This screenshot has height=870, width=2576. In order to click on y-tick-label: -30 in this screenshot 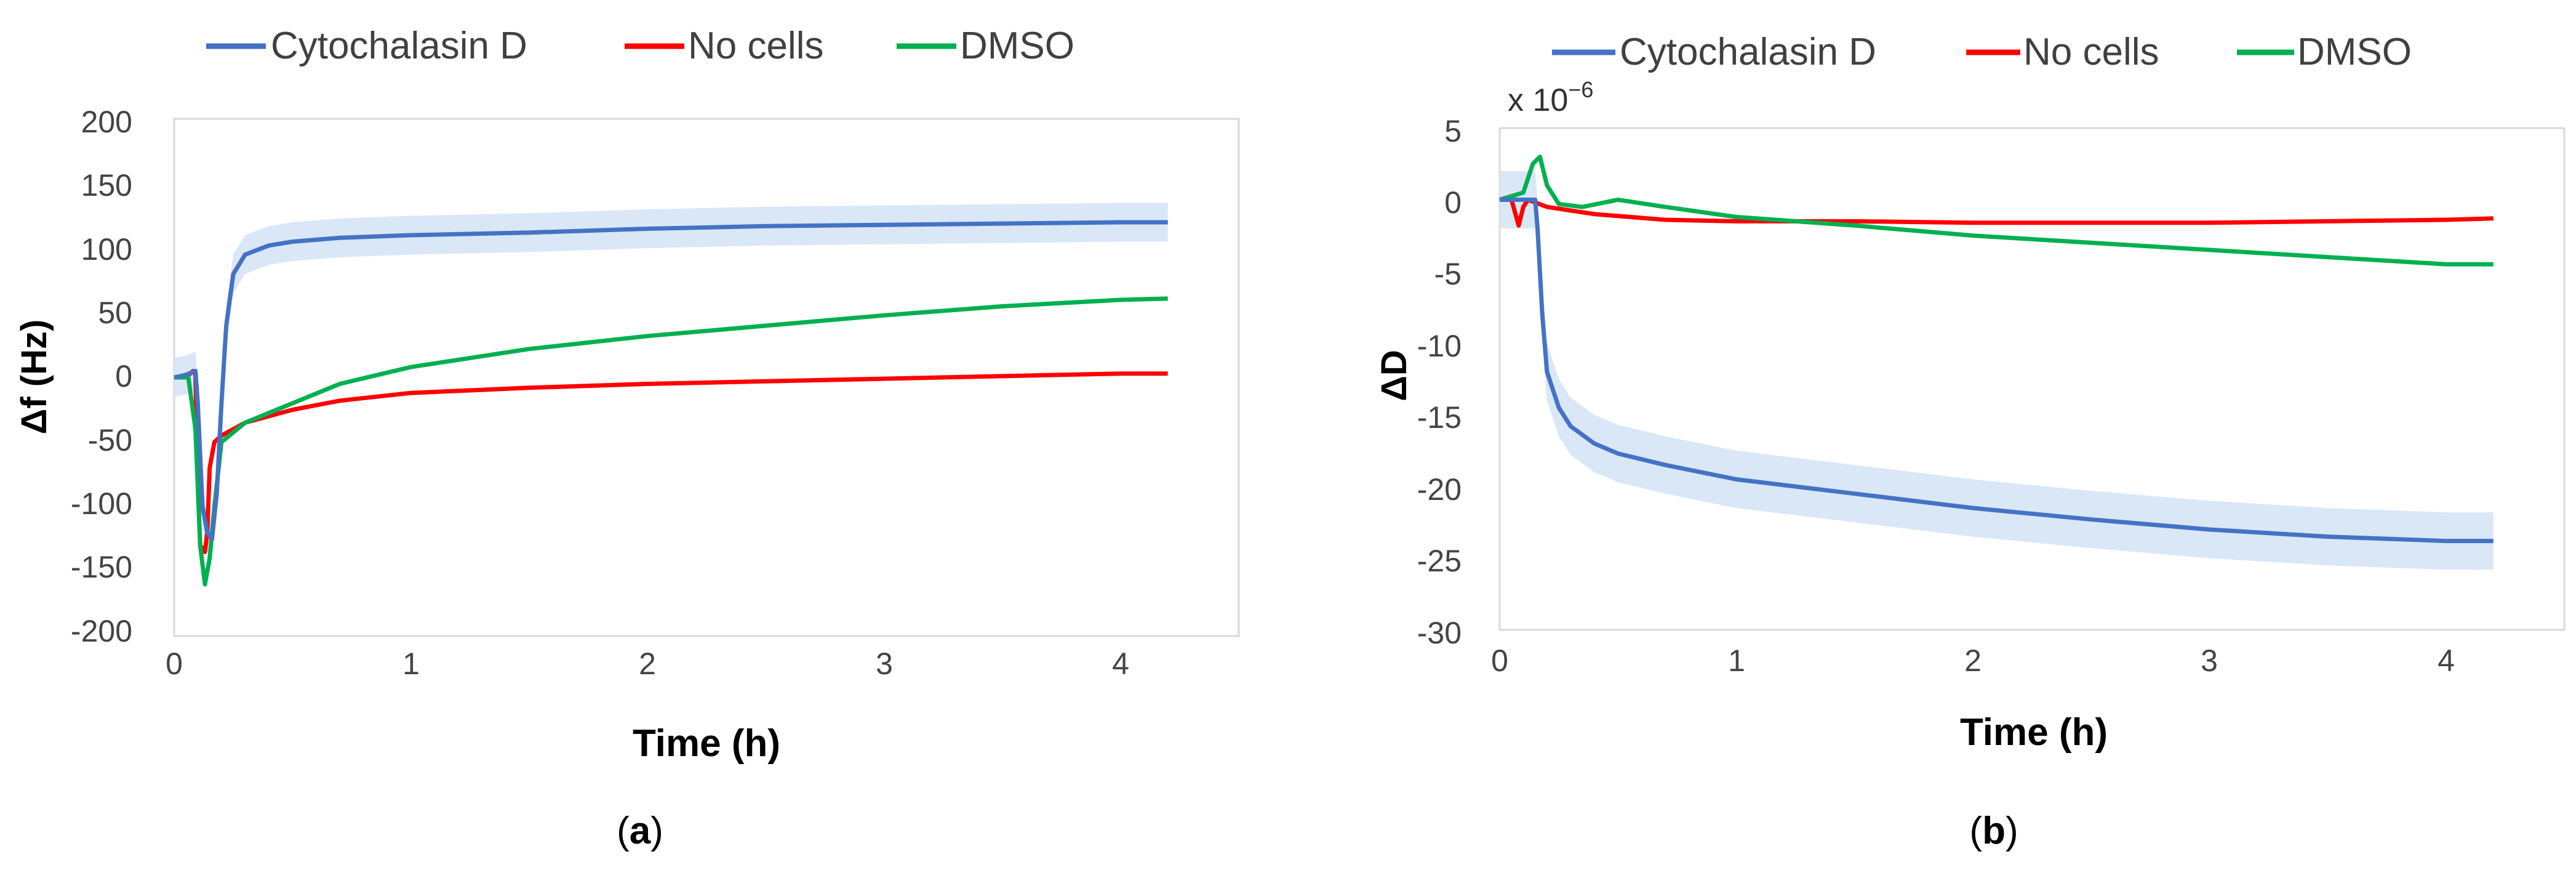, I will do `click(1439, 633)`.